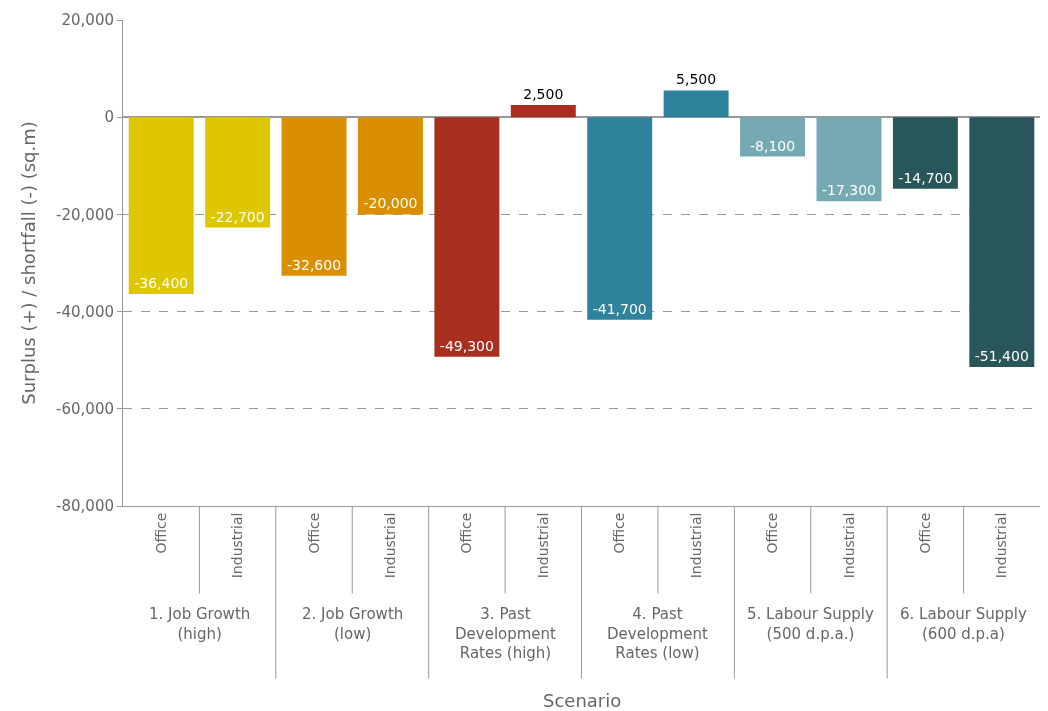 Image resolution: width=1048 pixels, height=711 pixels. Describe the element at coordinates (85, 506) in the screenshot. I see `y-tick-label: -80,000` at that location.